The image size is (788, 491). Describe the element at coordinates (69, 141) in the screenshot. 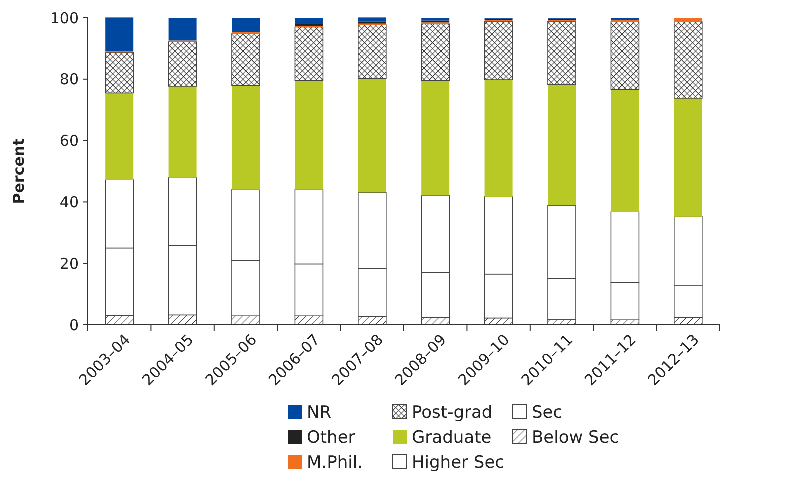

I see `y-tick-label: 60` at that location.